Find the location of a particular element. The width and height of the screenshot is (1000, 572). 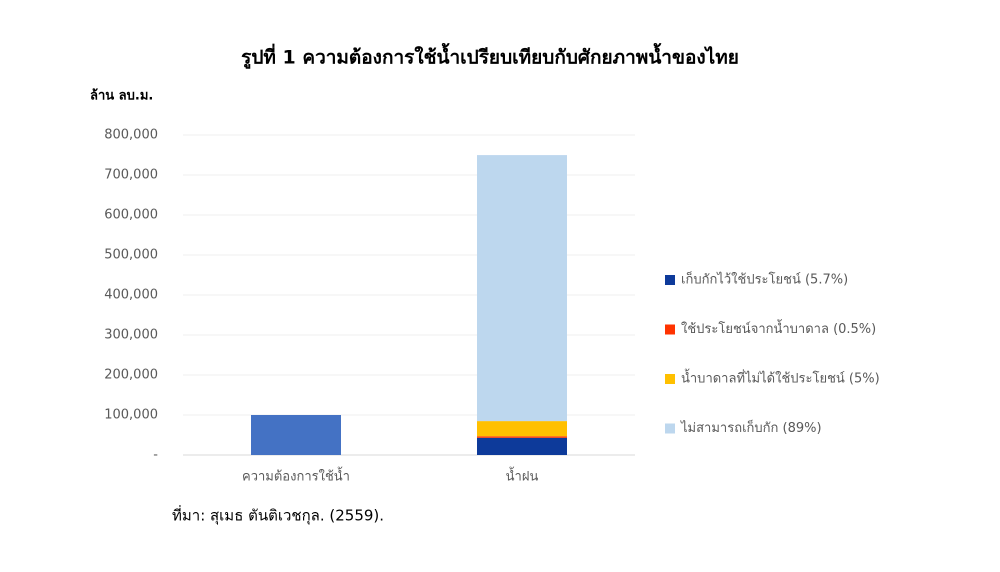

legend-label: ไม่สามารถเก็บกัก (89%) is located at coordinates (751, 427).